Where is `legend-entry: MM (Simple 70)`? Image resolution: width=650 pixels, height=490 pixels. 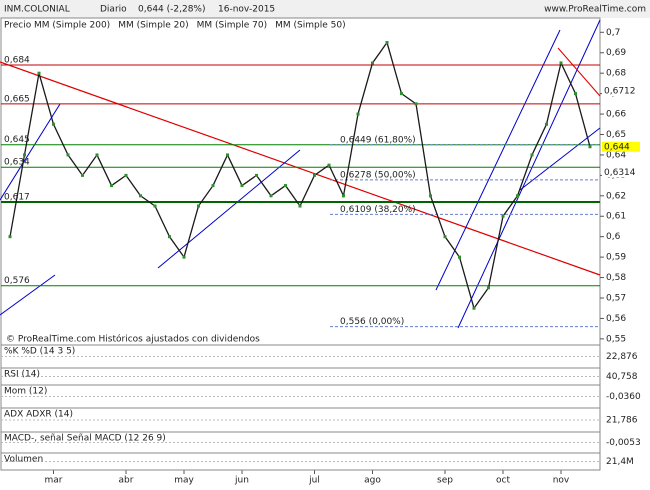
legend-entry: MM (Simple 70) is located at coordinates (232, 26).